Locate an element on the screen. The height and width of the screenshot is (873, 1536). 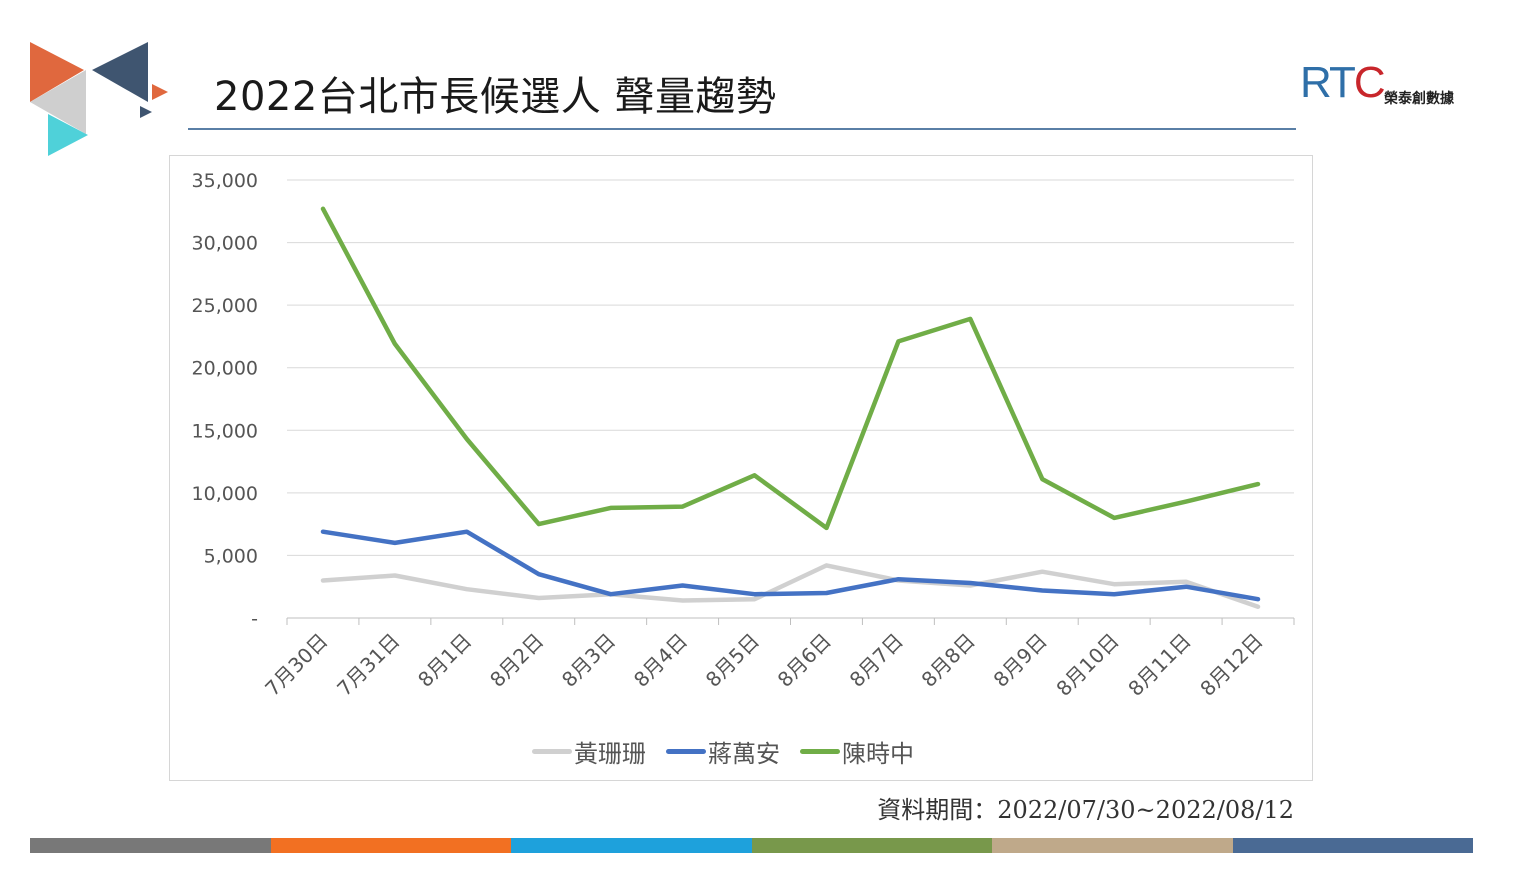
legend-label-huang: 黃珊珊 is located at coordinates (610, 754).